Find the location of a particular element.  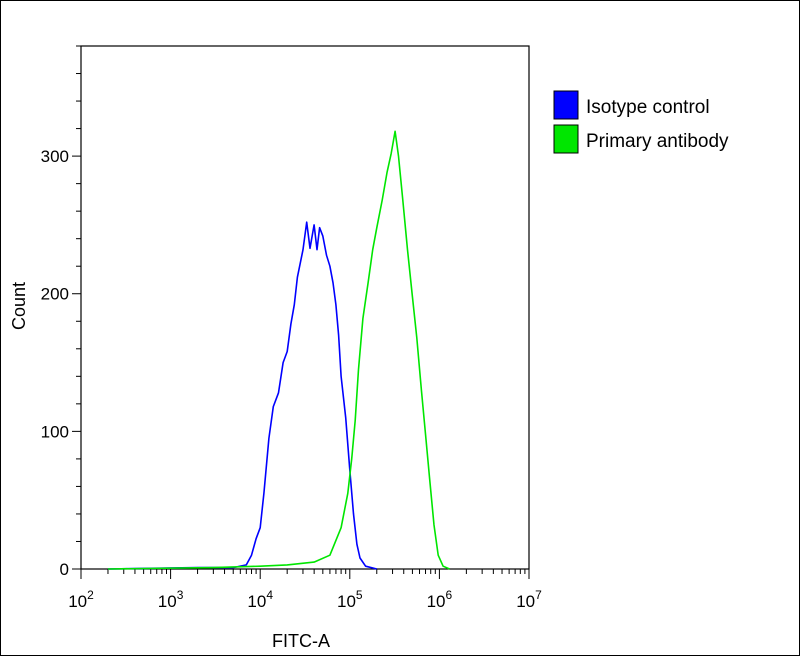

x-tick-label: 10⁷ is located at coordinates (529, 599).